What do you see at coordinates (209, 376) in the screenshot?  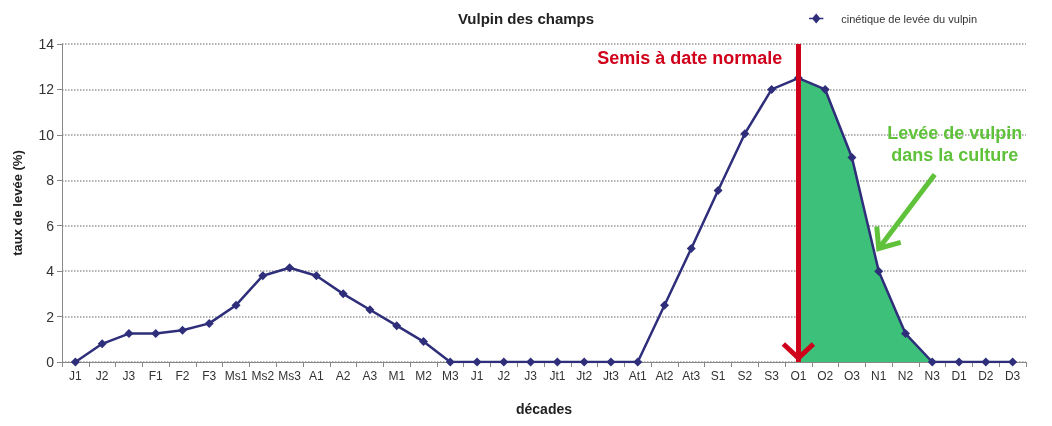 I see `x-tick-label: F3` at bounding box center [209, 376].